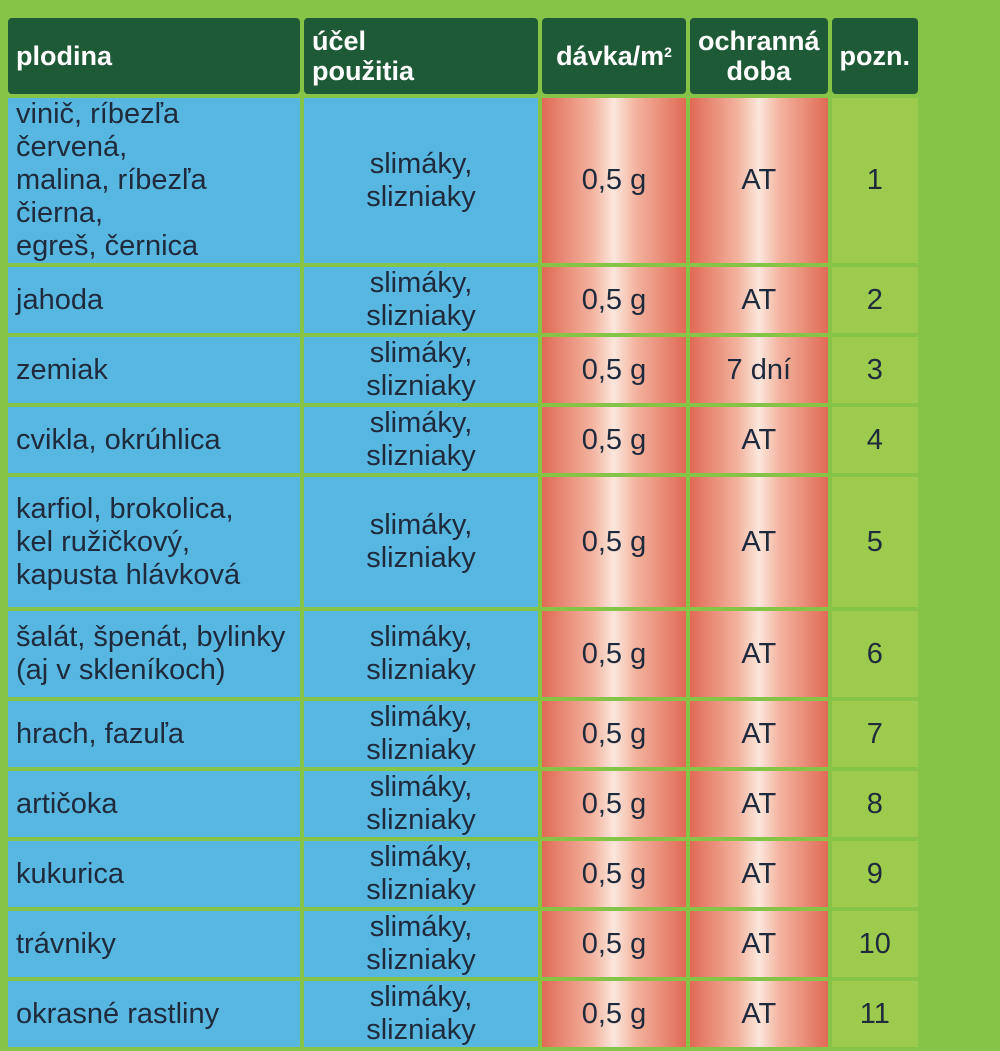  Describe the element at coordinates (151, 637) in the screenshot. I see `crop-line: šalát, špenát, bylinky` at that location.